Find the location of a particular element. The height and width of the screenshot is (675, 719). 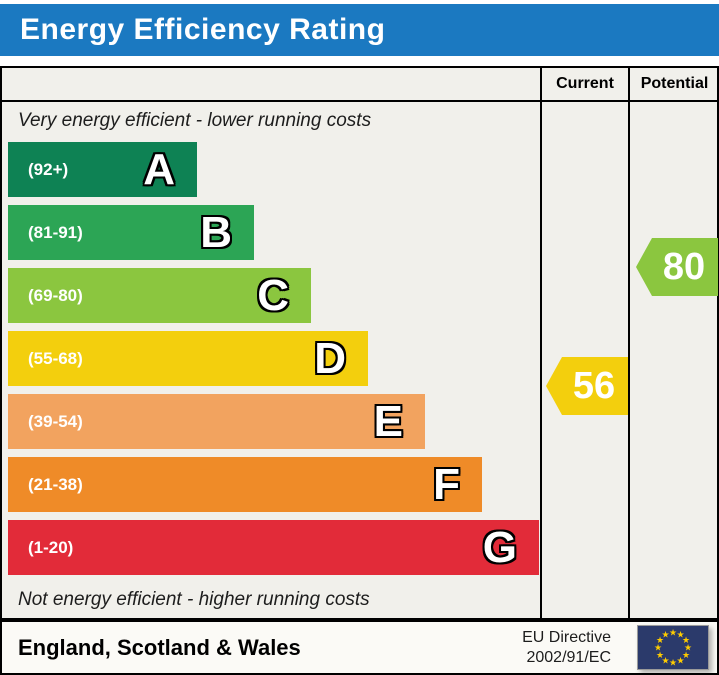

band-a-range: (92+) is located at coordinates (48, 169).